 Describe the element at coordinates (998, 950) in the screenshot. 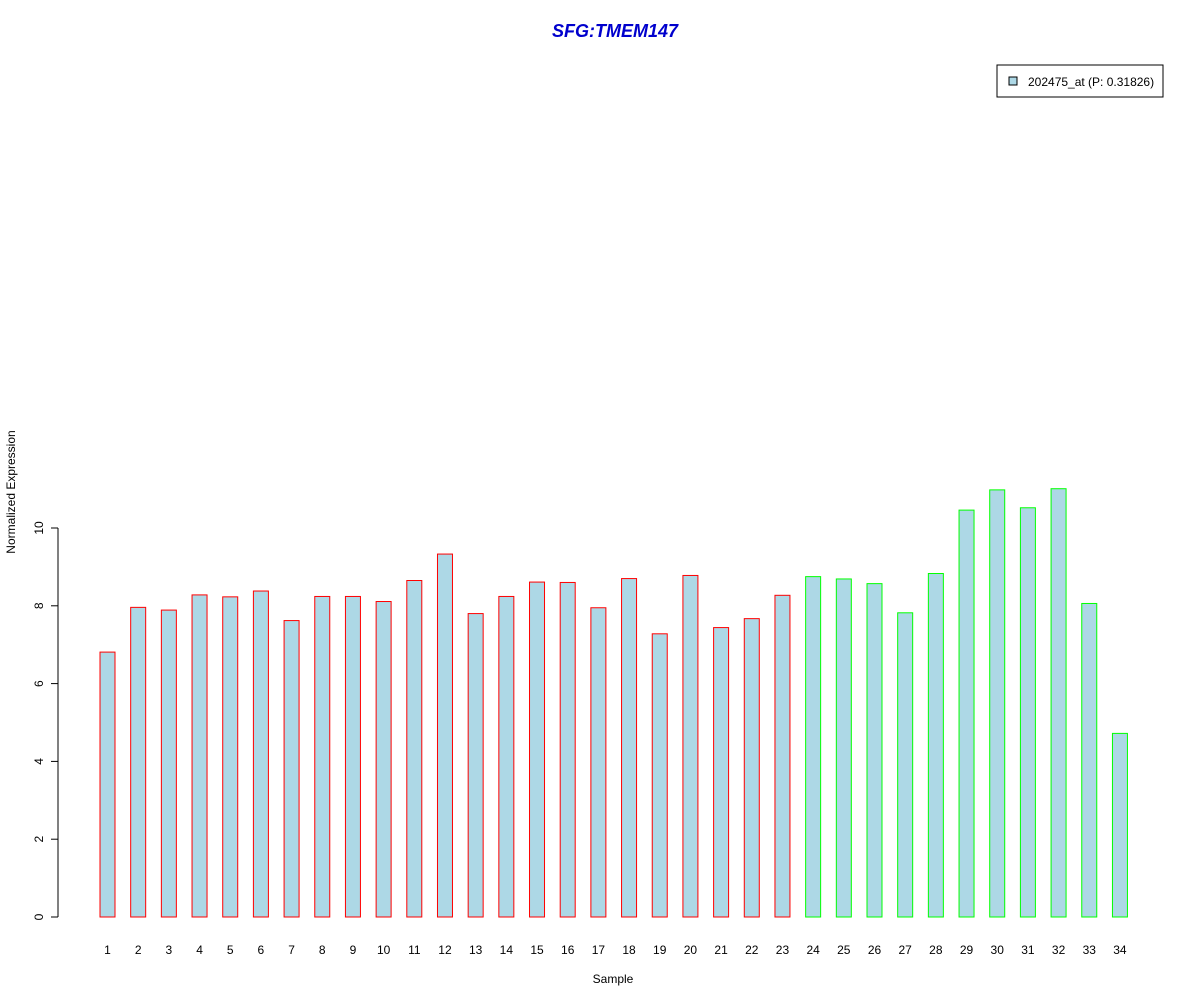

I see `x-tick-label: 30` at that location.